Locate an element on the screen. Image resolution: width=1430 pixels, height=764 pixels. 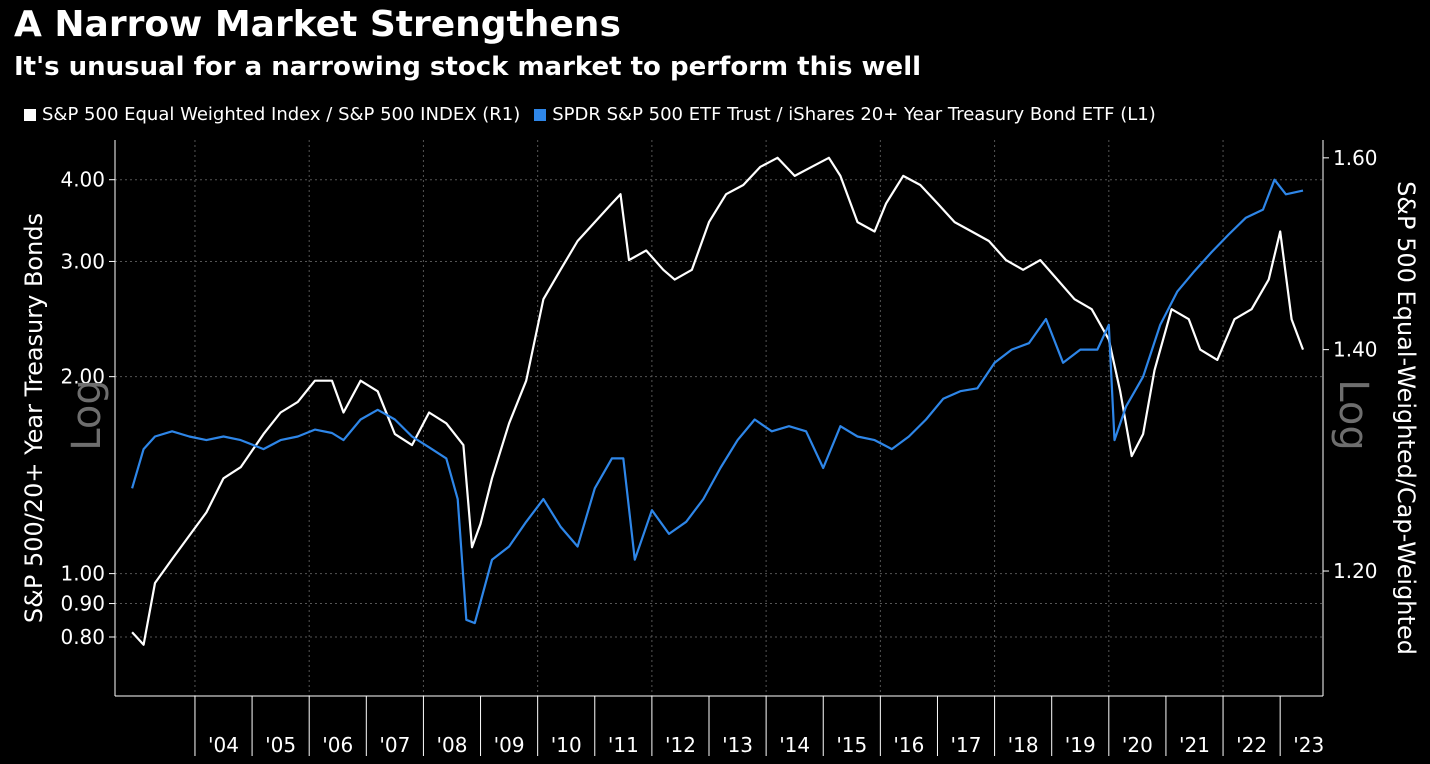
chart-title: A Narrow Market Strengthens is located at coordinates (317, 24).